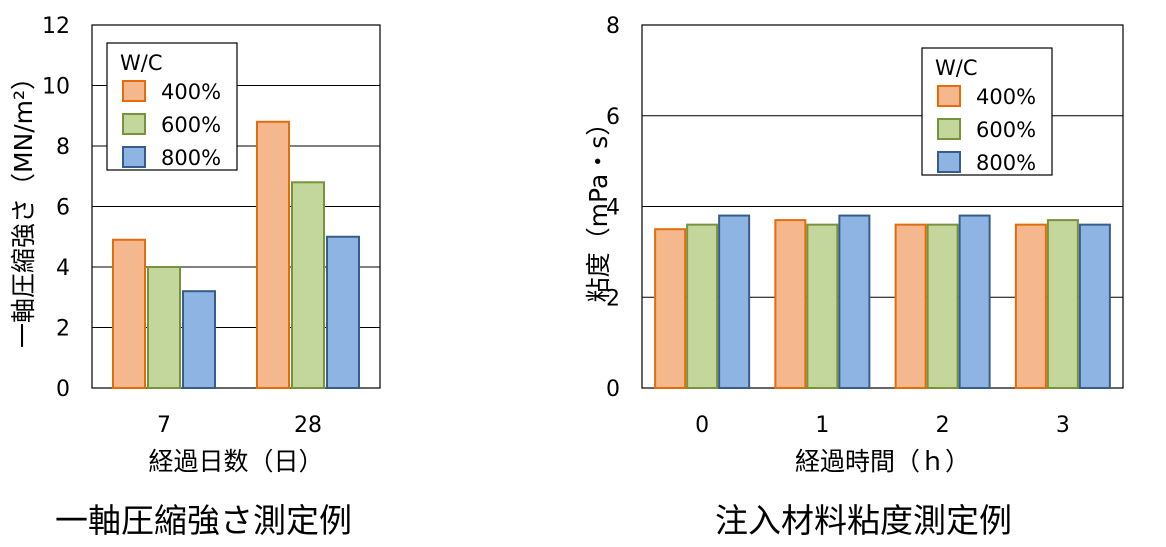 The height and width of the screenshot is (547, 1166). I want to click on x-tick-label: 28, so click(308, 425).